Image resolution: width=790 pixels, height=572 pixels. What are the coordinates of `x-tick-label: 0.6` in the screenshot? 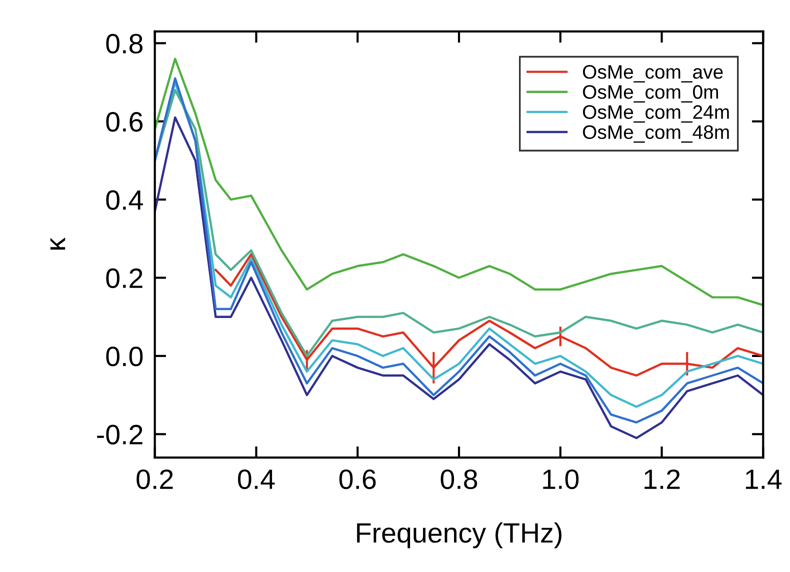 It's located at (357, 479).